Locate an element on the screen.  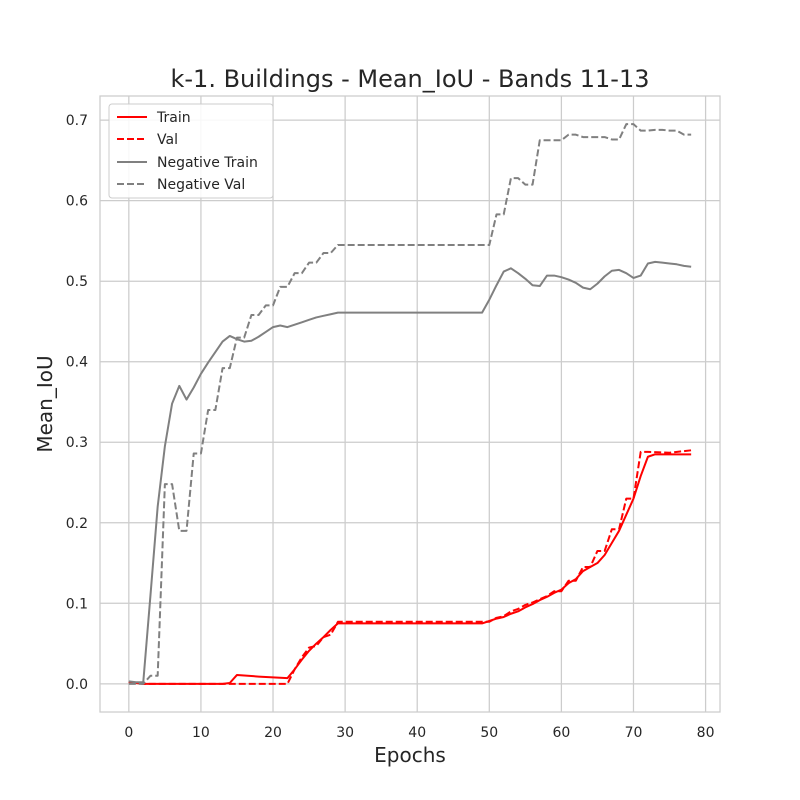
y-tick-label: 0.5 is located at coordinates (77, 282).